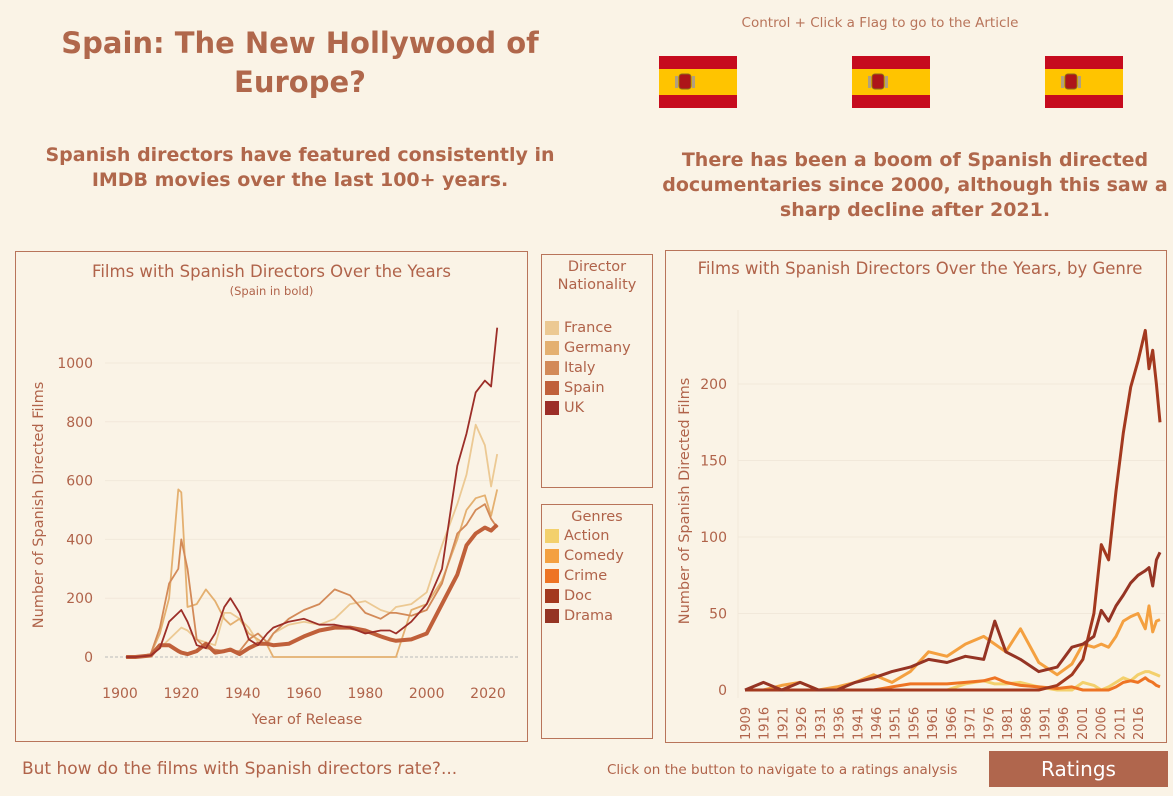  I want to click on series-line-drama, so click(953, 621).